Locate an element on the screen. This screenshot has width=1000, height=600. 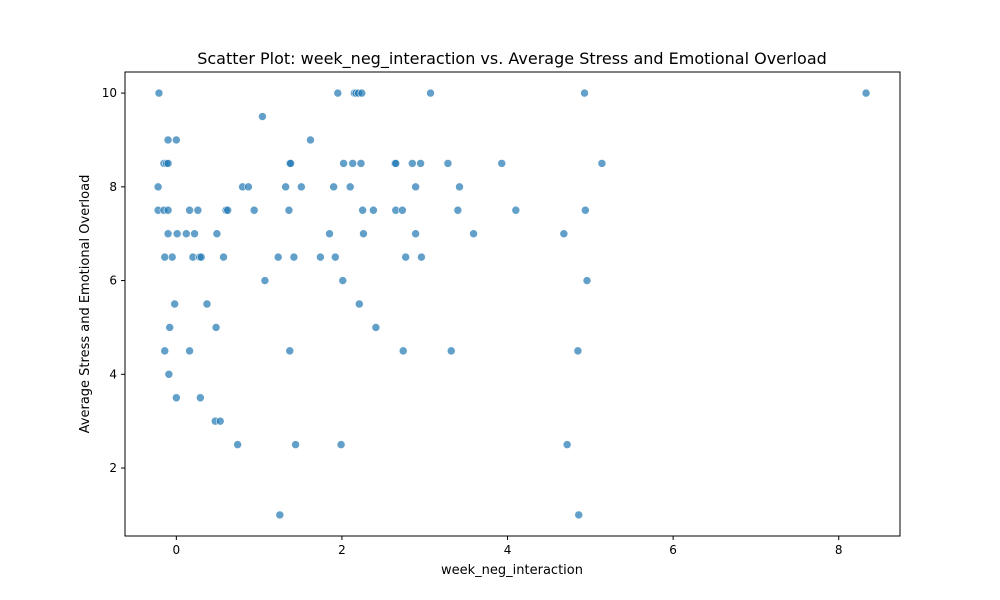
x-tick-label: 0 is located at coordinates (177, 550).